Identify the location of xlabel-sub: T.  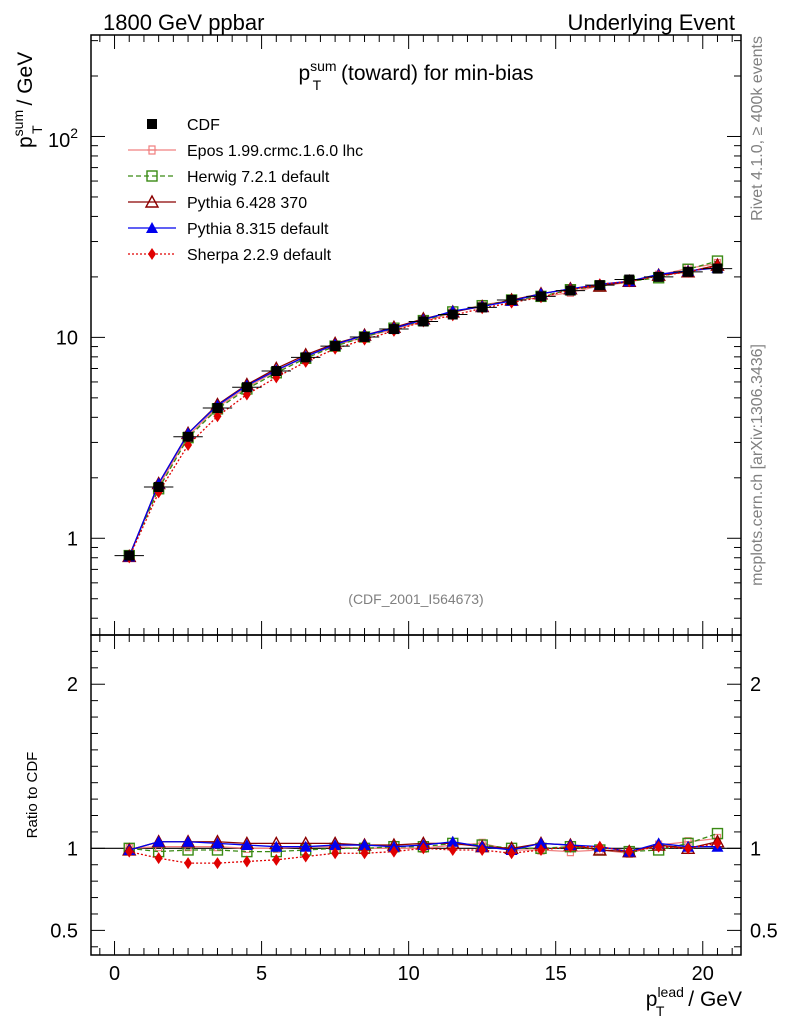
(660, 1011).